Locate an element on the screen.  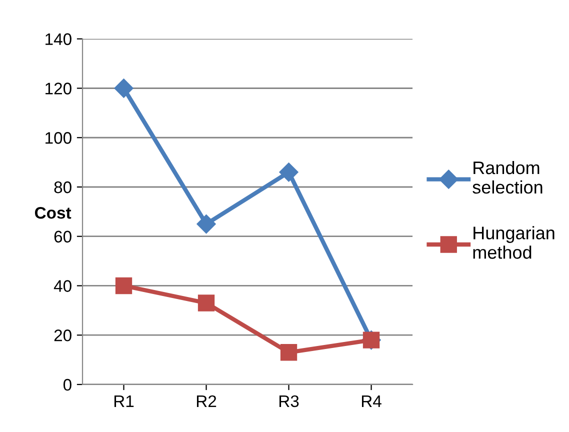
x-tick-label: R1 is located at coordinates (124, 401).